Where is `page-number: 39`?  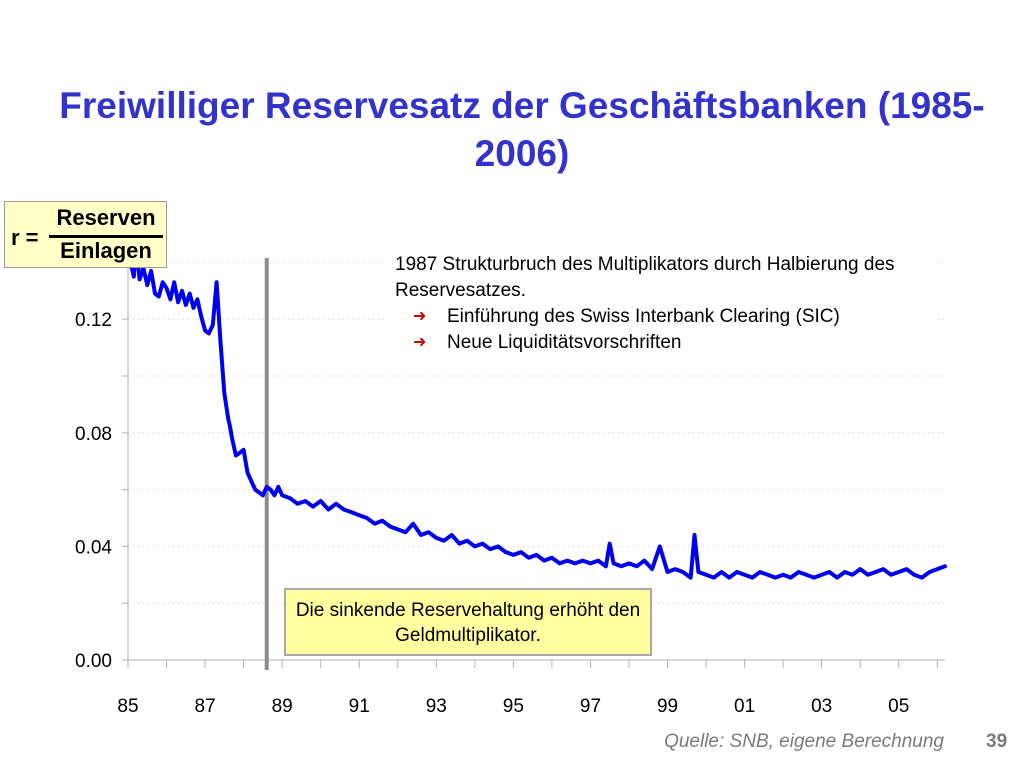
page-number: 39 is located at coordinates (997, 741).